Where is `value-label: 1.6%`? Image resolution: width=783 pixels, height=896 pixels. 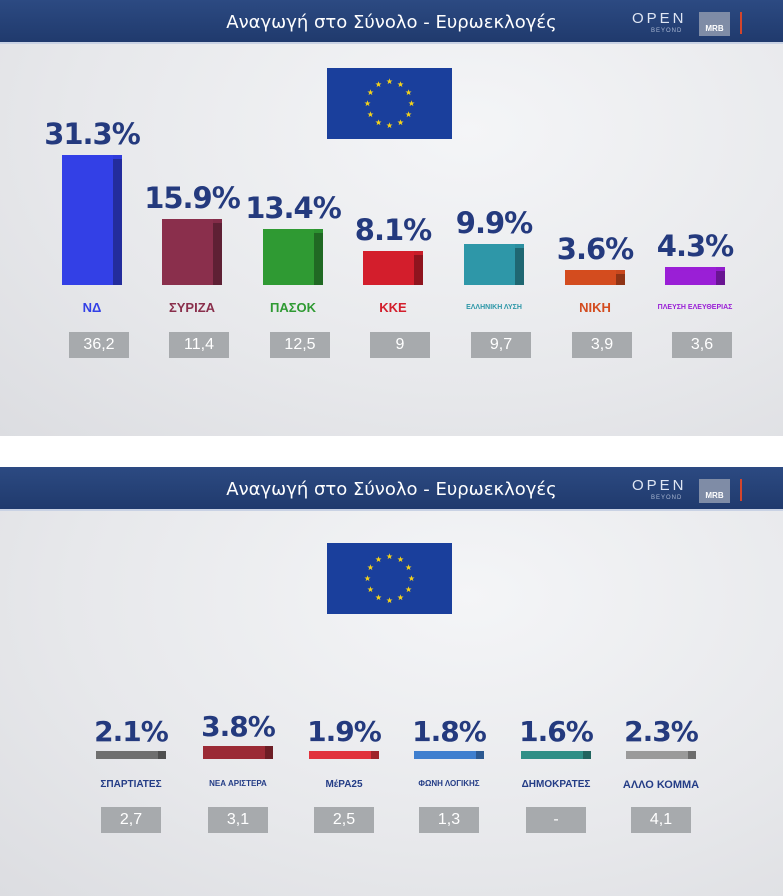
value-label: 1.6% is located at coordinates (556, 731).